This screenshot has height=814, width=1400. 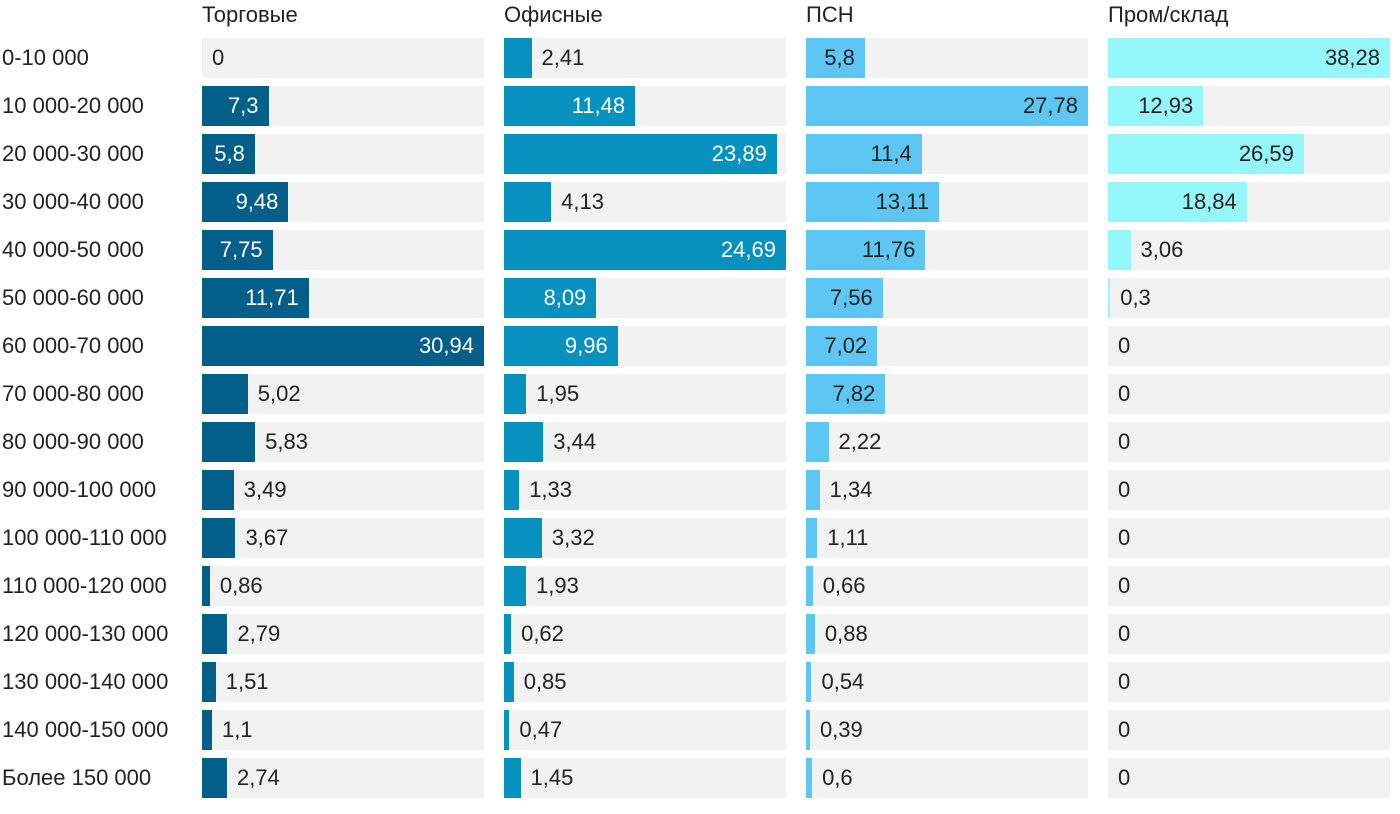 I want to click on data-label: 3,32, so click(x=573, y=537).